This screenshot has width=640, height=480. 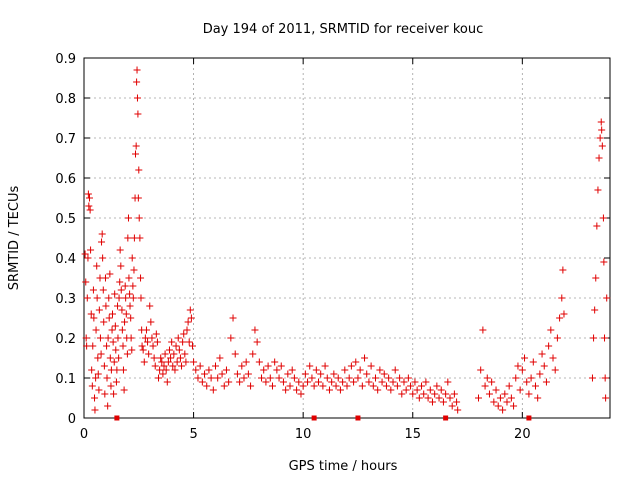 What do you see at coordinates (529, 418) in the screenshot?
I see `zero-marker` at bounding box center [529, 418].